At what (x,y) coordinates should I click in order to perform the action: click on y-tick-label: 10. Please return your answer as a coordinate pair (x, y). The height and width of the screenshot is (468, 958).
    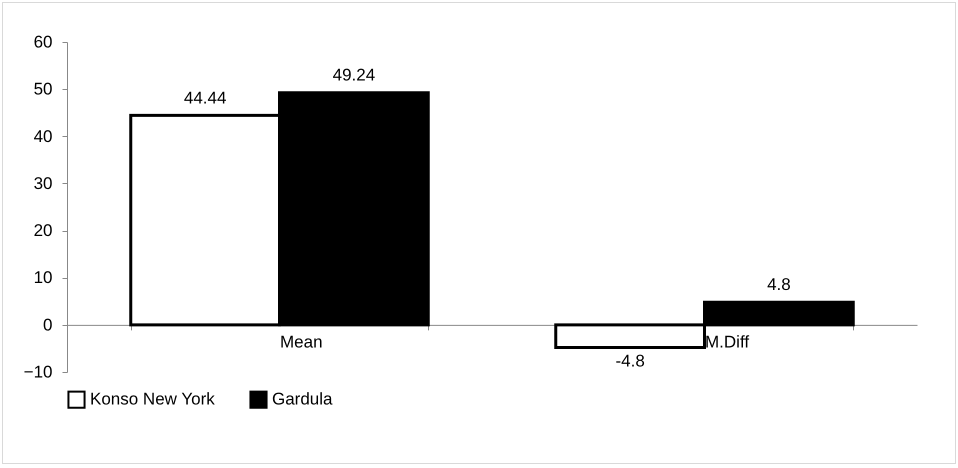
    Looking at the image, I should click on (43, 278).